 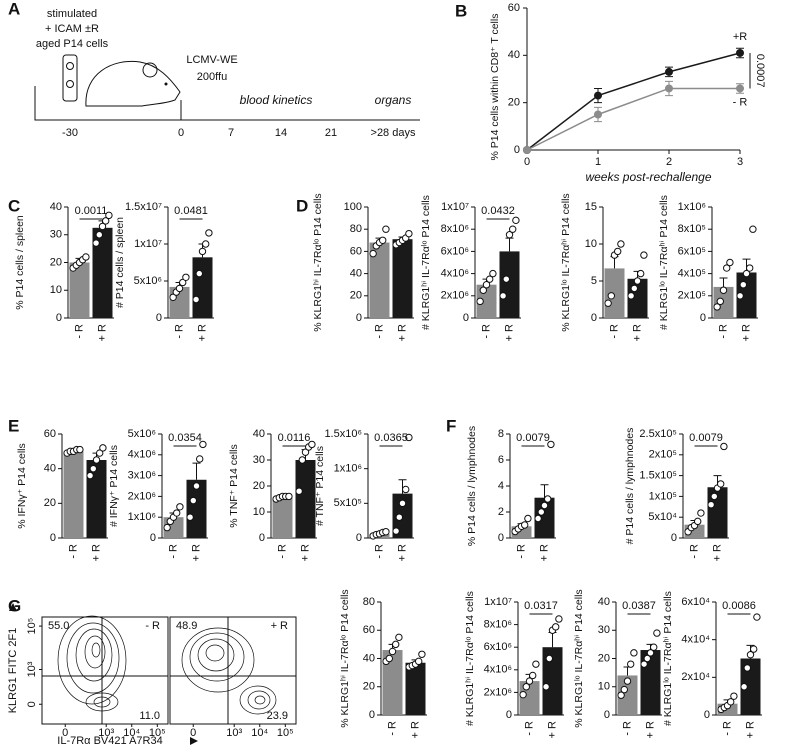 I want to click on y-axis-label: % P14 cells within CD8⁺ T cells, so click(x=495, y=87).